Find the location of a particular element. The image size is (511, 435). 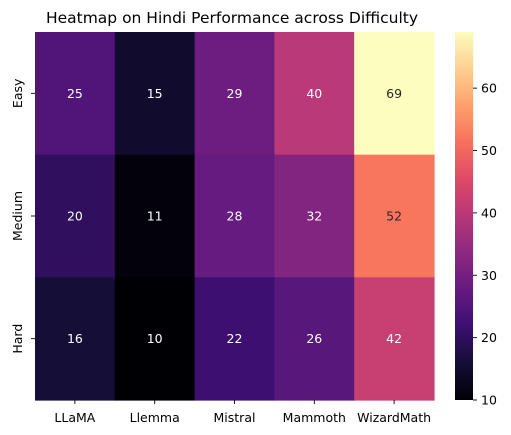

x-tick-label: WizardMath is located at coordinates (394, 417).